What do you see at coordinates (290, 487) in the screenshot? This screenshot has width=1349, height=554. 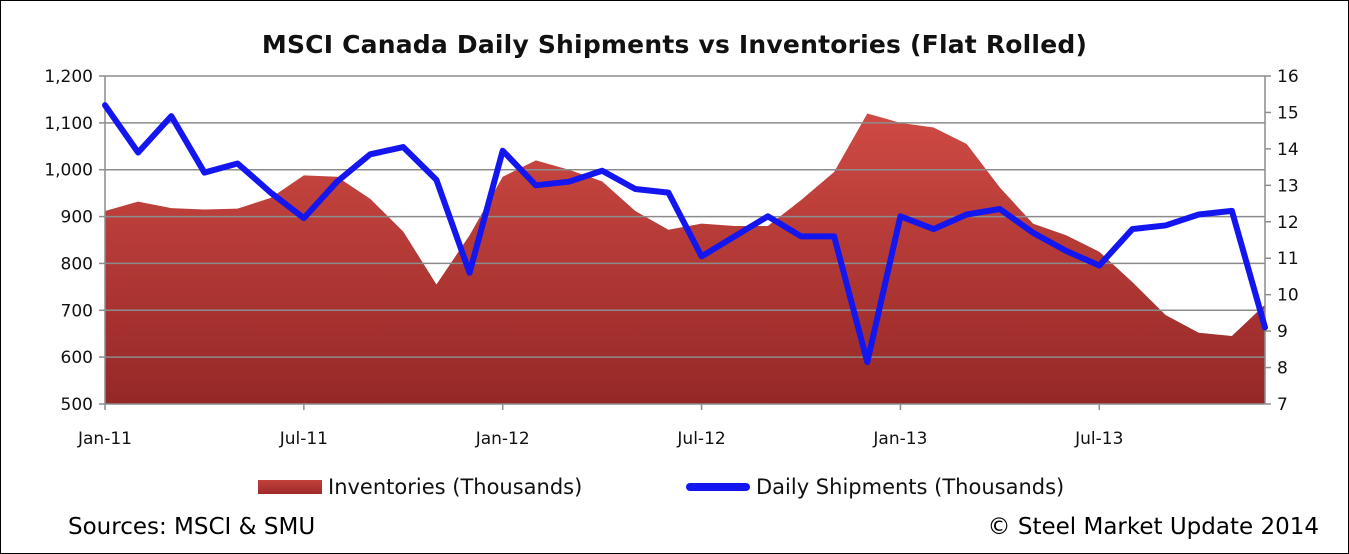 I see `legend-swatch-inventories` at bounding box center [290, 487].